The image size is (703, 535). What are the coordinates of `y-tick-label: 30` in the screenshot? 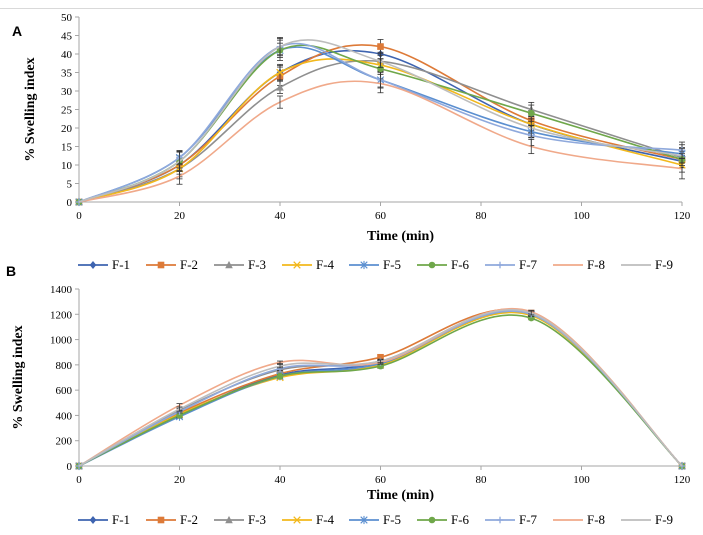 It's located at (67, 92).